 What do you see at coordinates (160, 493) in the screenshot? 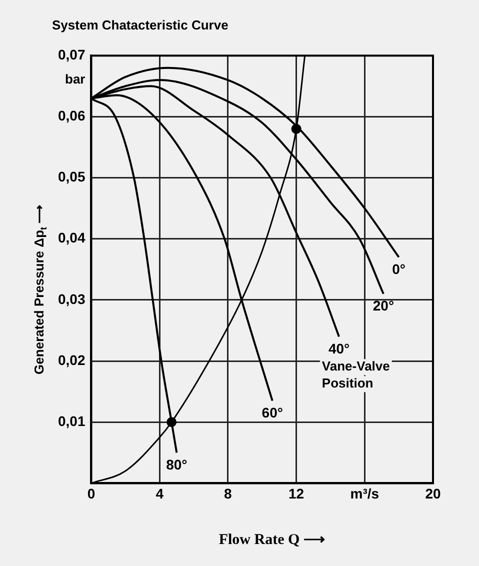
I see `x-tick-label: 4` at bounding box center [160, 493].